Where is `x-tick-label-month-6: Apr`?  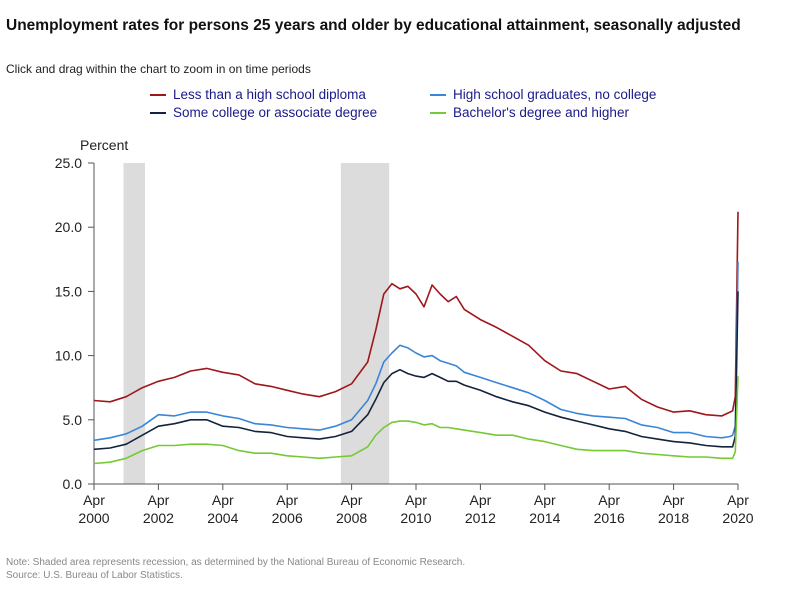
x-tick-label-month-6: Apr is located at coordinates (481, 500).